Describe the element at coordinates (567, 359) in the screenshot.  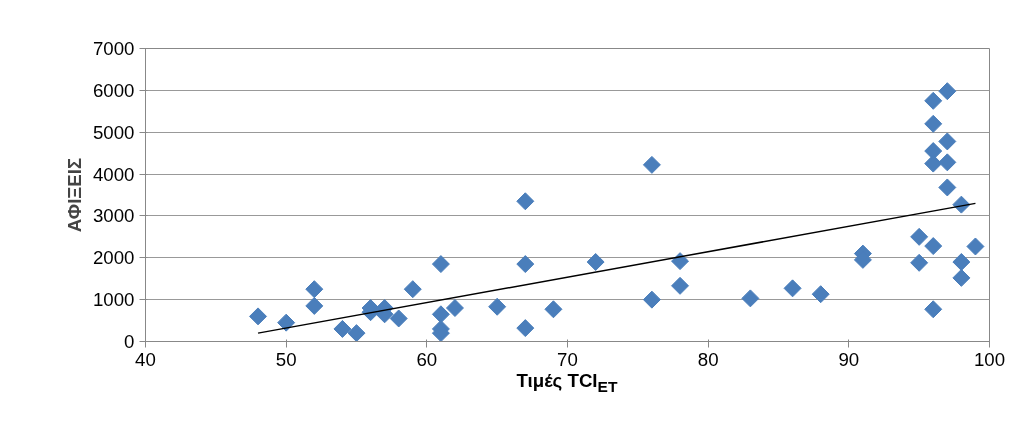
I see `x-tick-label: 70` at that location.